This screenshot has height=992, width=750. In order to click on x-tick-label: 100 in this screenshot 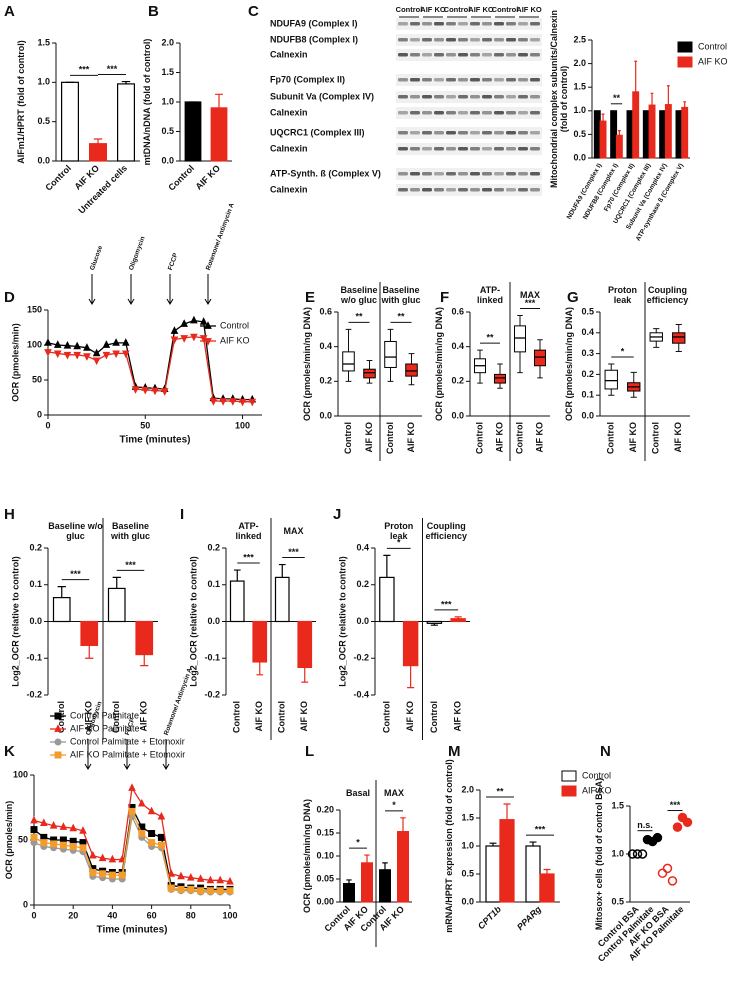, I will do `click(229, 915)`.